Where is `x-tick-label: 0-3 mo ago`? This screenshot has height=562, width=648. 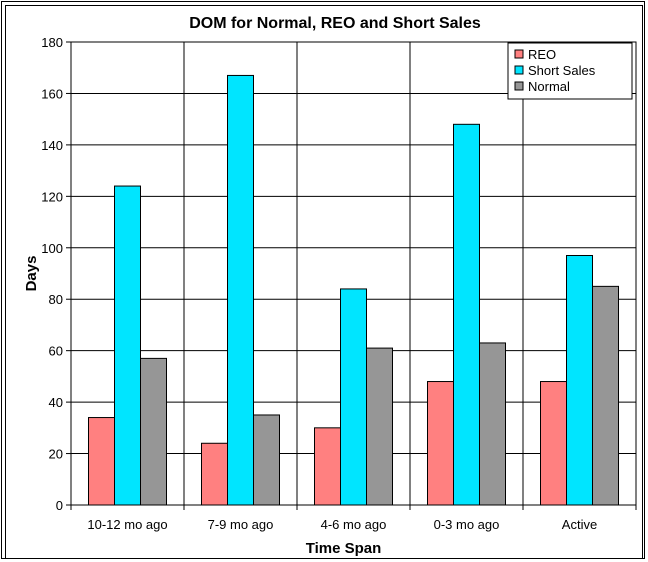 x-tick-label: 0-3 mo ago is located at coordinates (467, 524).